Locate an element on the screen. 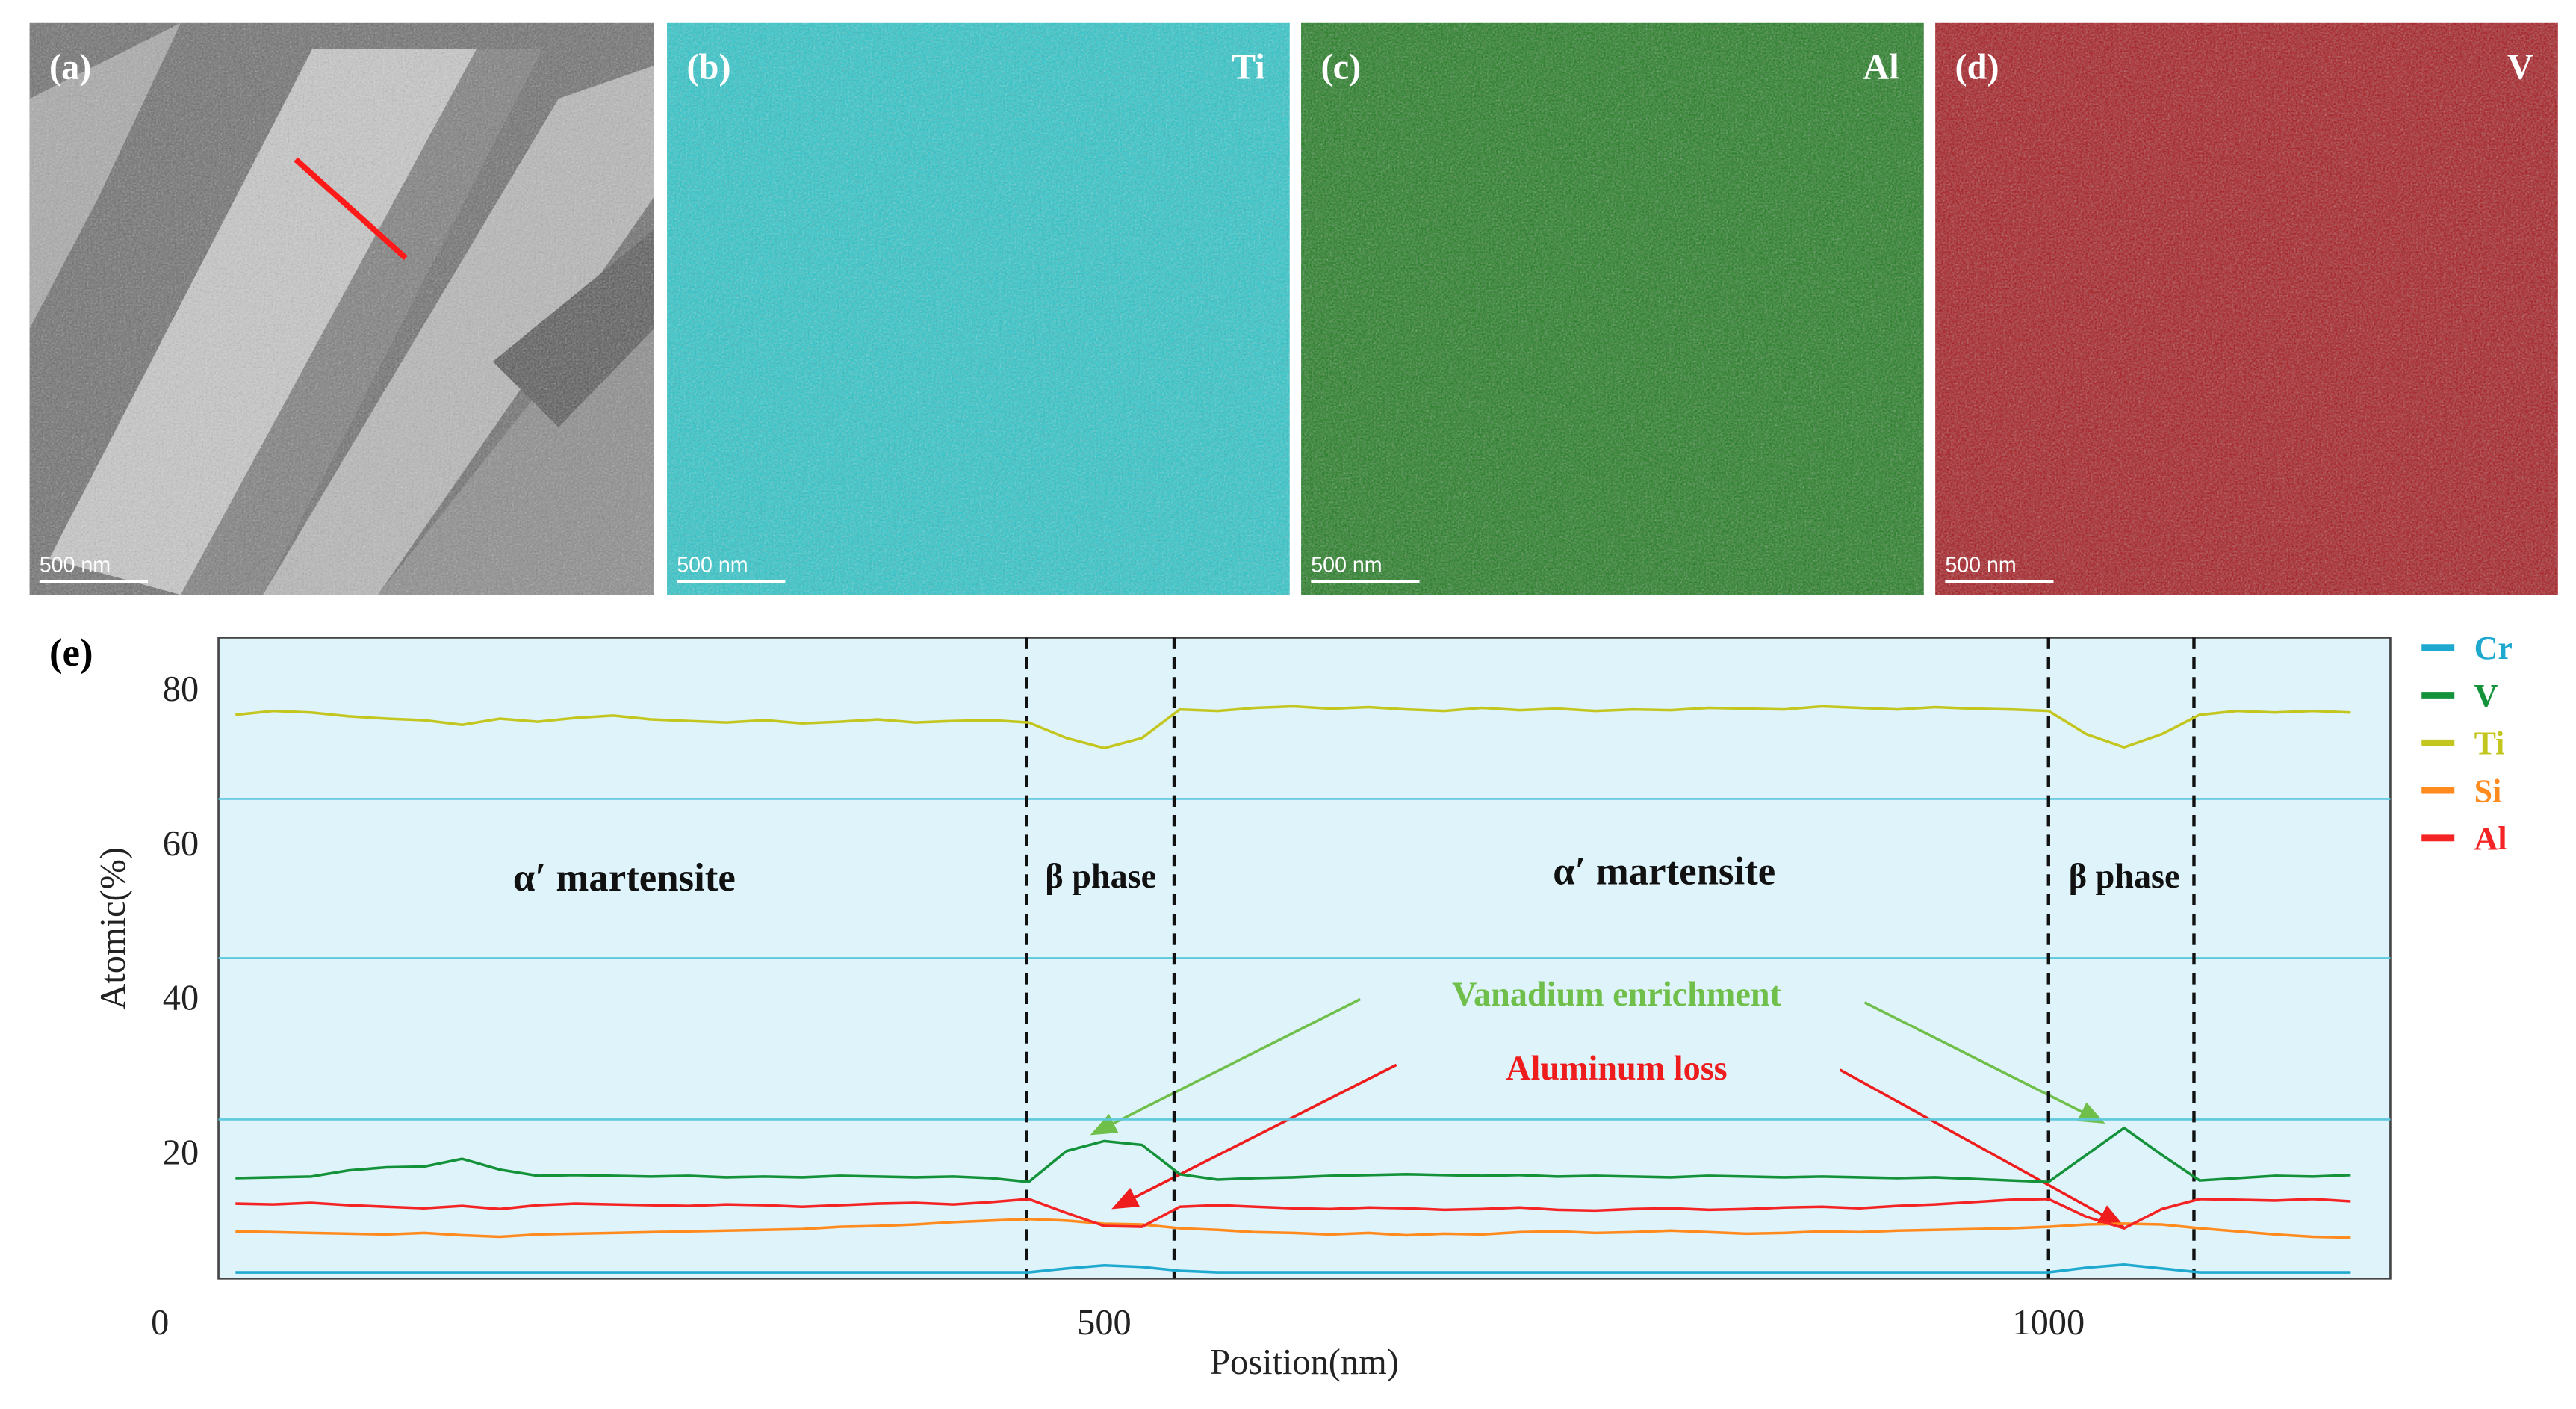 This screenshot has height=1409, width=2576. map-ti is located at coordinates (979, 308).